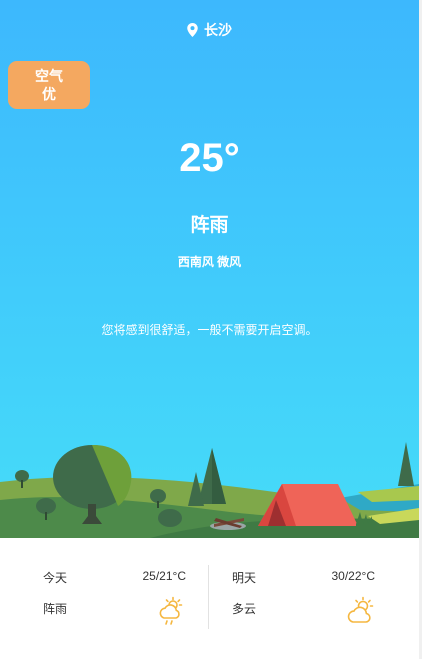 This screenshot has width=422, height=659. What do you see at coordinates (209, 490) in the screenshot?
I see `campsite-landscape-illustration` at bounding box center [209, 490].